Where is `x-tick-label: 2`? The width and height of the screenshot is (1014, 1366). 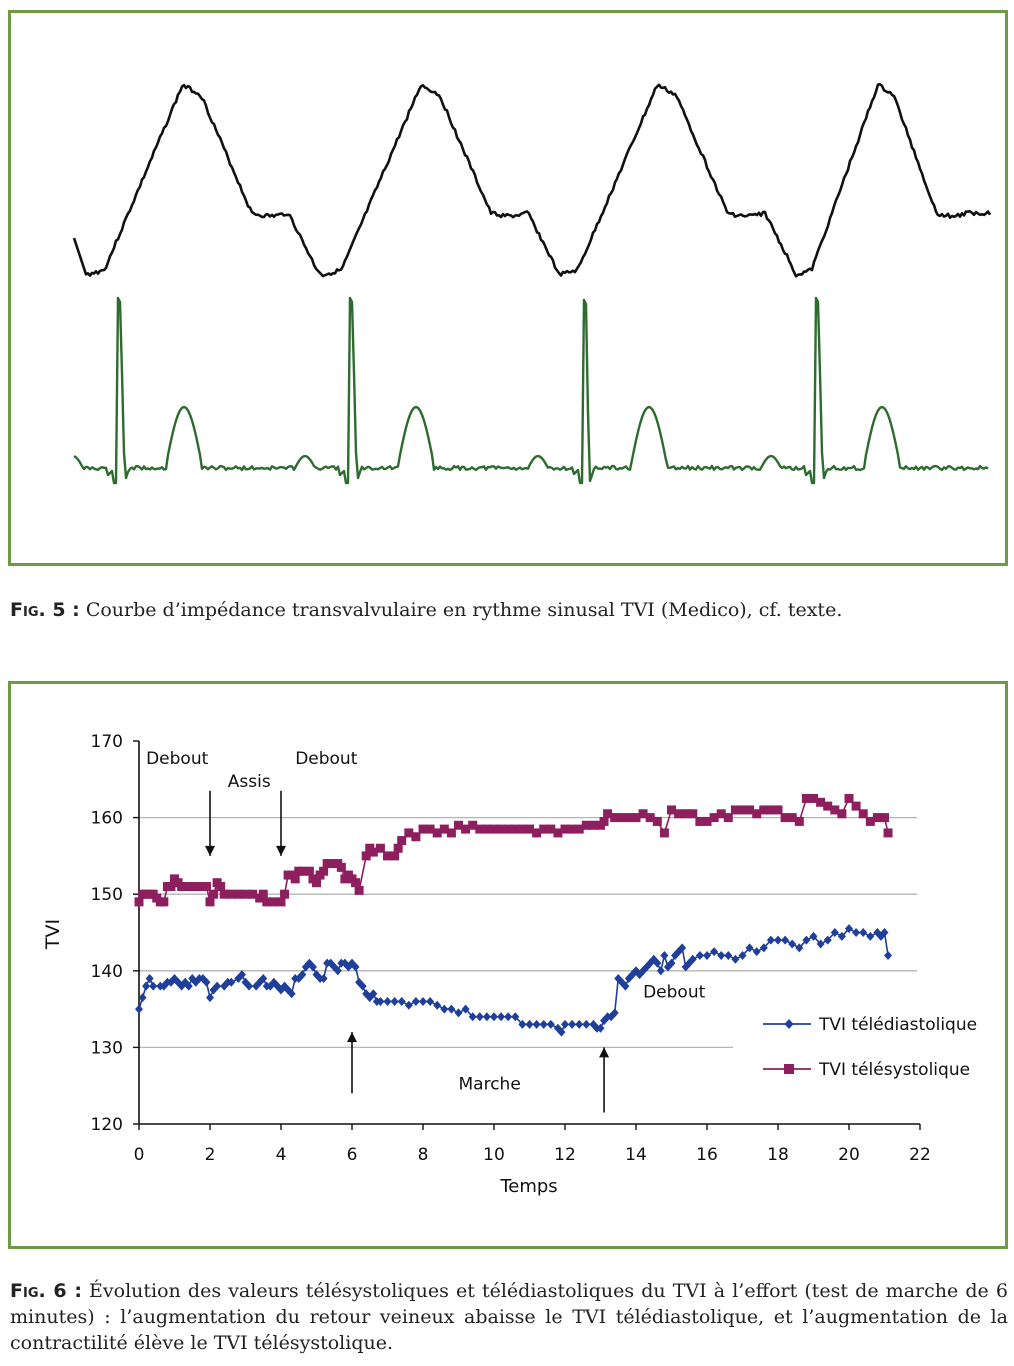 x-tick-label: 2 is located at coordinates (210, 1155).